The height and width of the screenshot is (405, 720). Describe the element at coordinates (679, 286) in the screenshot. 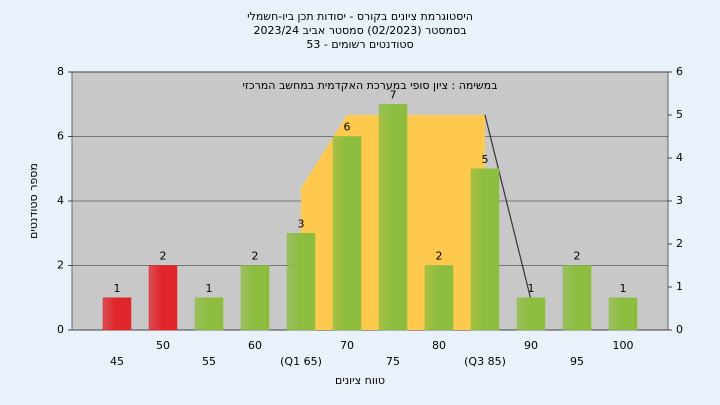

I see `y2-tick-label: 1` at that location.